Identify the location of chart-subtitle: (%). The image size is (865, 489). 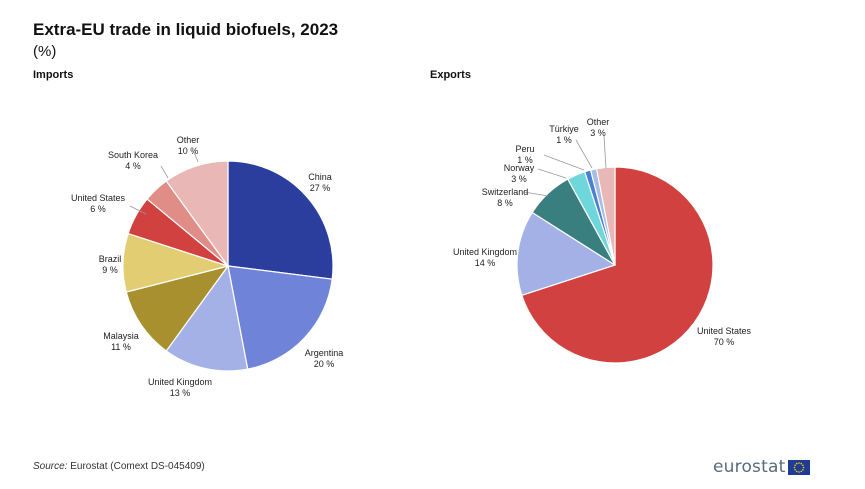
(45, 51).